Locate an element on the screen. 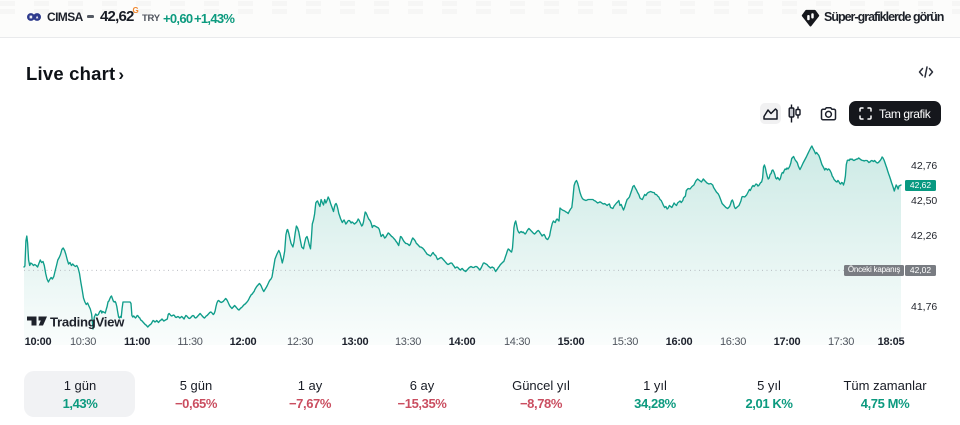  svg-text: TradingView is located at coordinates (87, 322).